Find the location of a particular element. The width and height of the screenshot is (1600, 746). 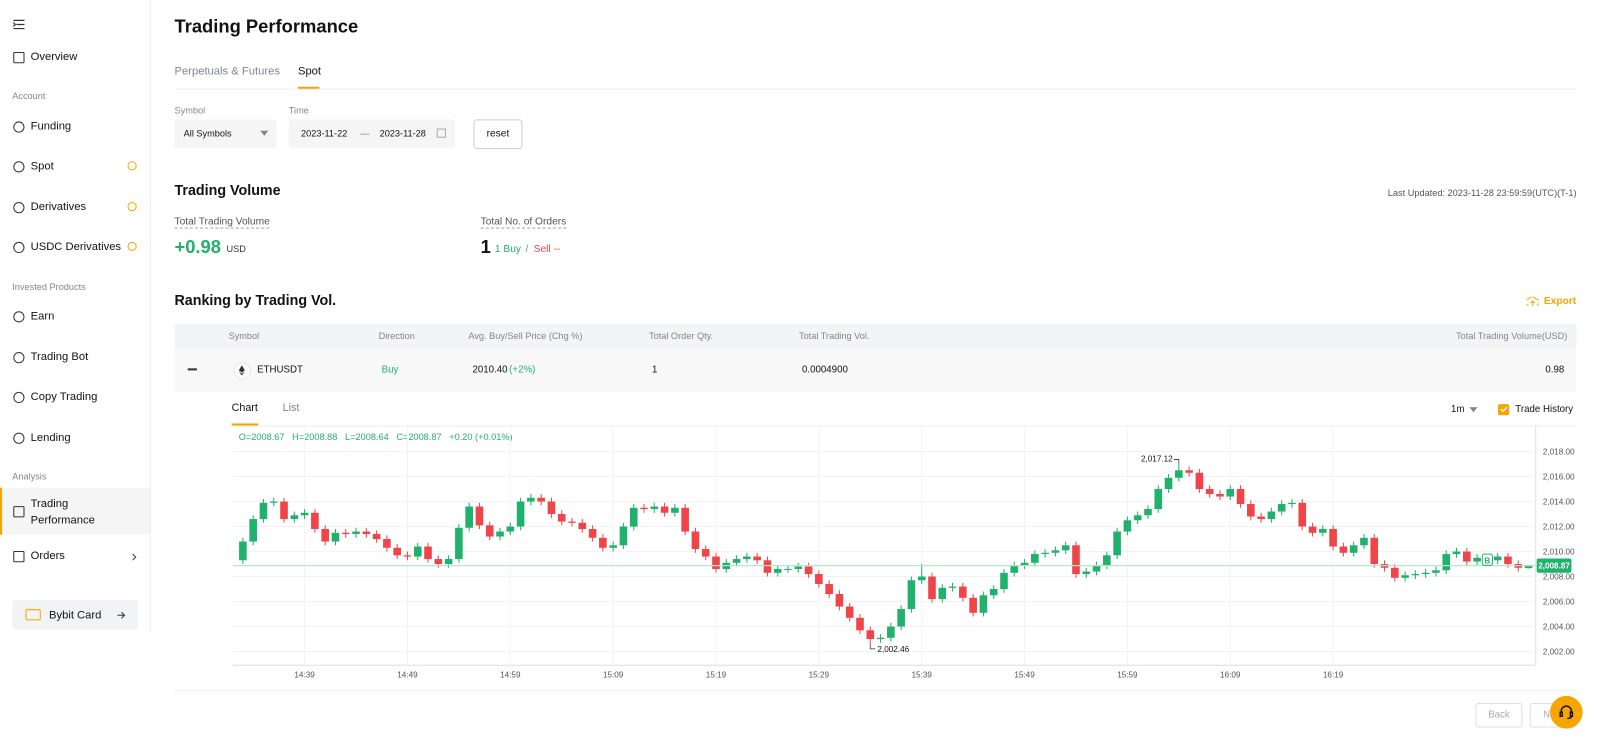

arrow is located at coordinates (121, 615).